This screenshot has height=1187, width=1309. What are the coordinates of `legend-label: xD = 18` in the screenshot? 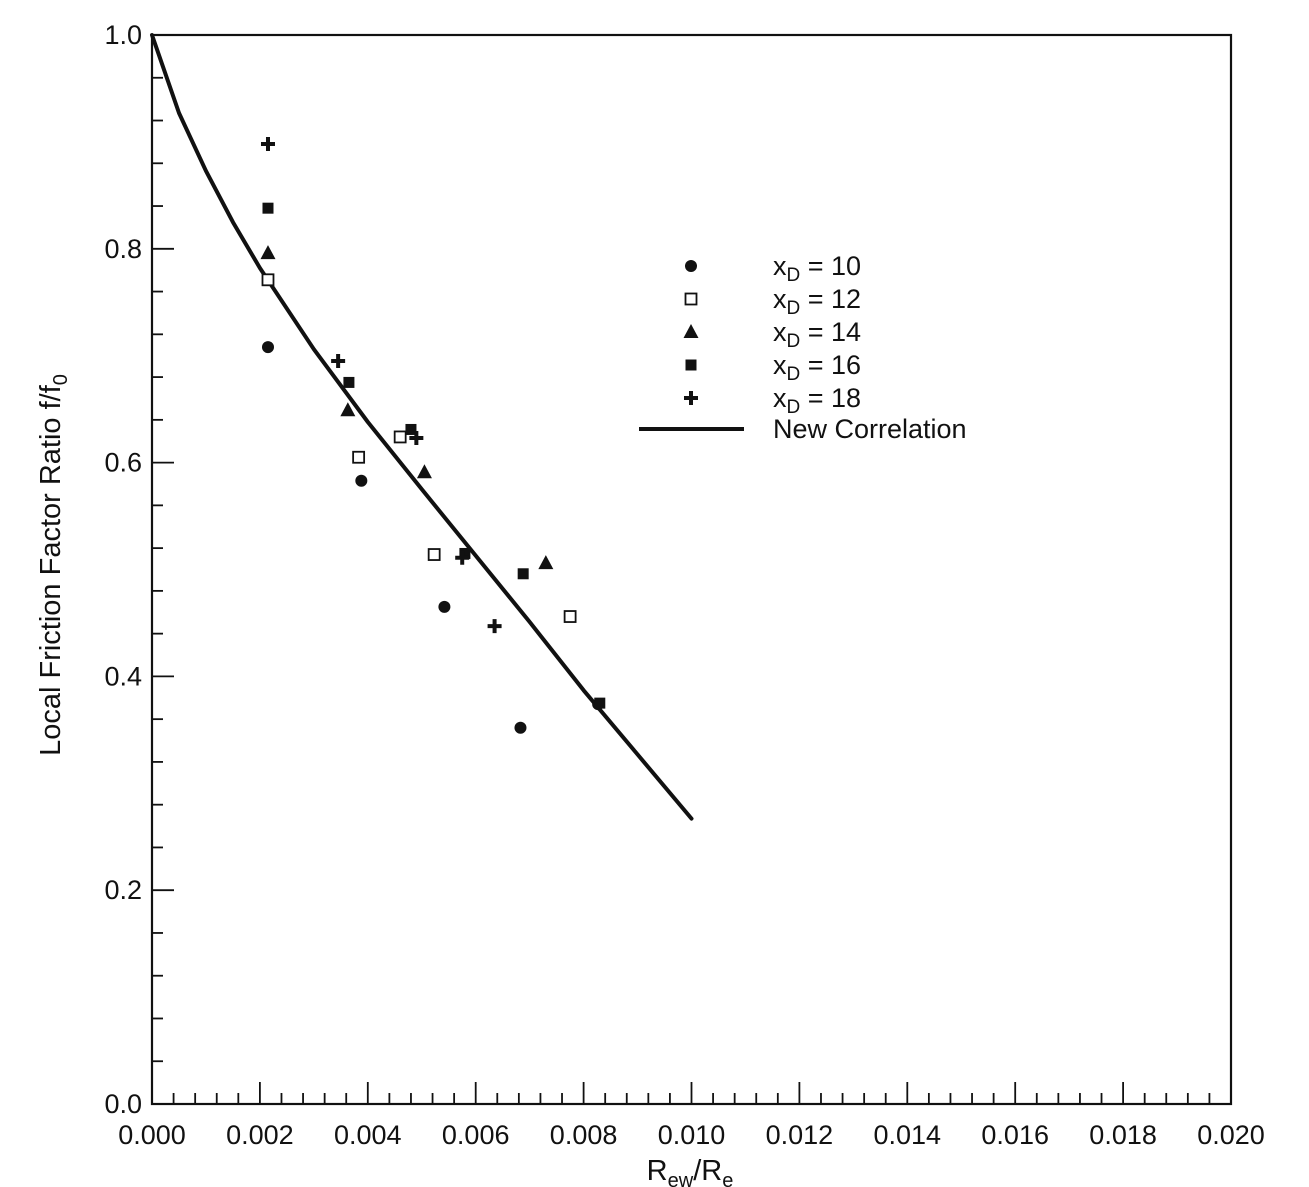 It's located at (817, 400).